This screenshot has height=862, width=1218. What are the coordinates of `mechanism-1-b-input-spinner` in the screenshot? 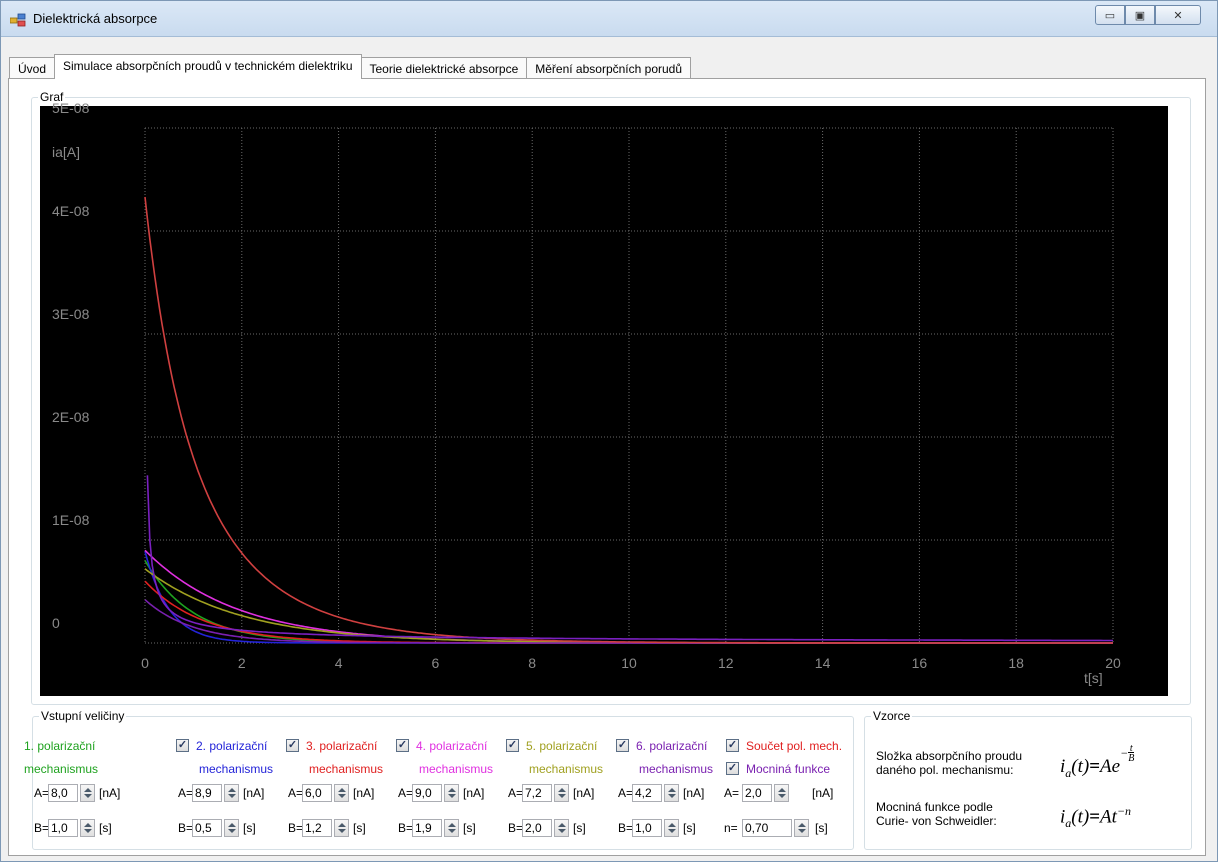 It's located at (87, 828).